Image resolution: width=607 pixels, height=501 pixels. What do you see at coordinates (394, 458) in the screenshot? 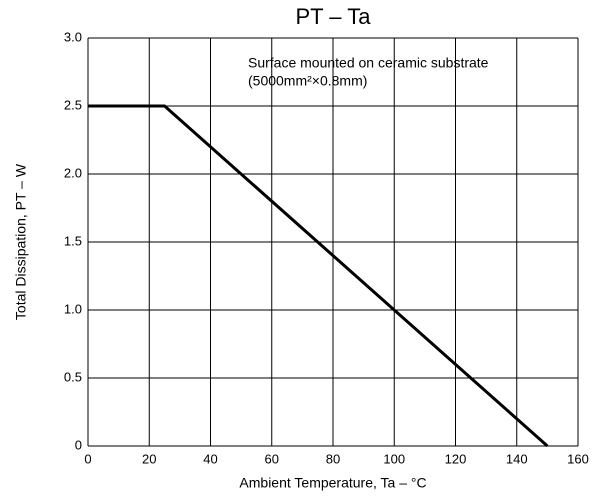
I see `x-tick-label: 100` at bounding box center [394, 458].